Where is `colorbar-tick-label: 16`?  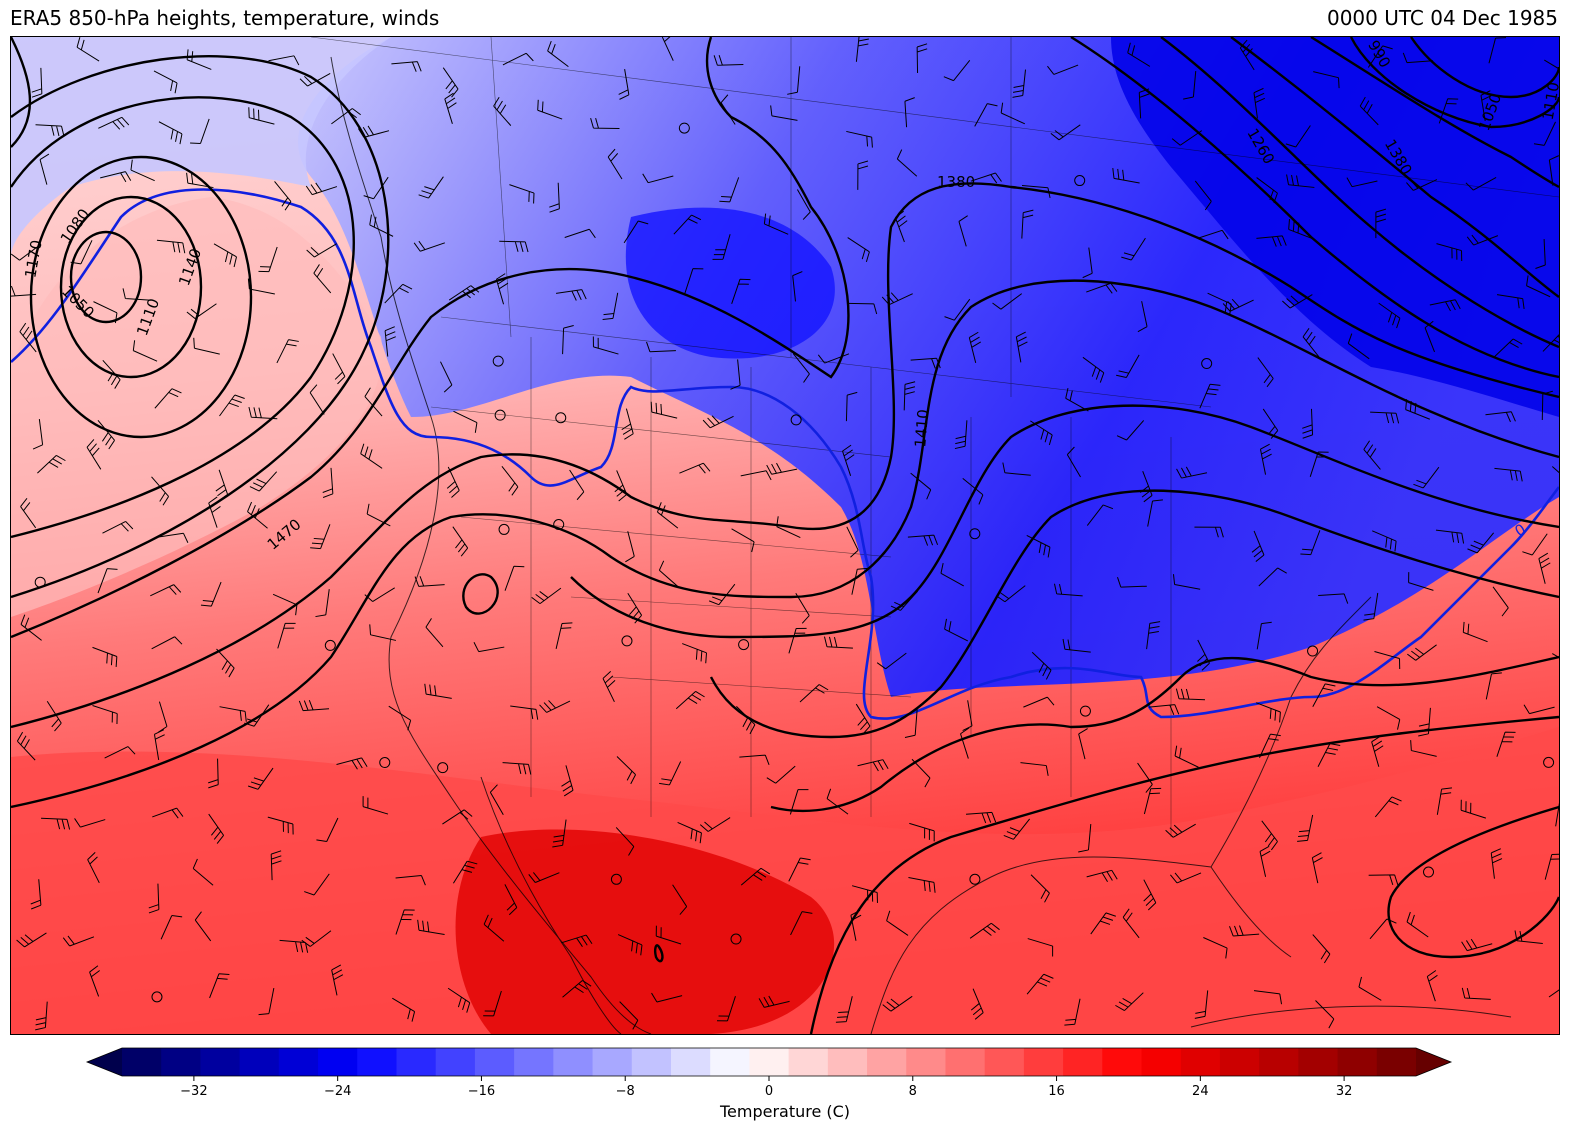 colorbar-tick-label: 16 is located at coordinates (1056, 1091).